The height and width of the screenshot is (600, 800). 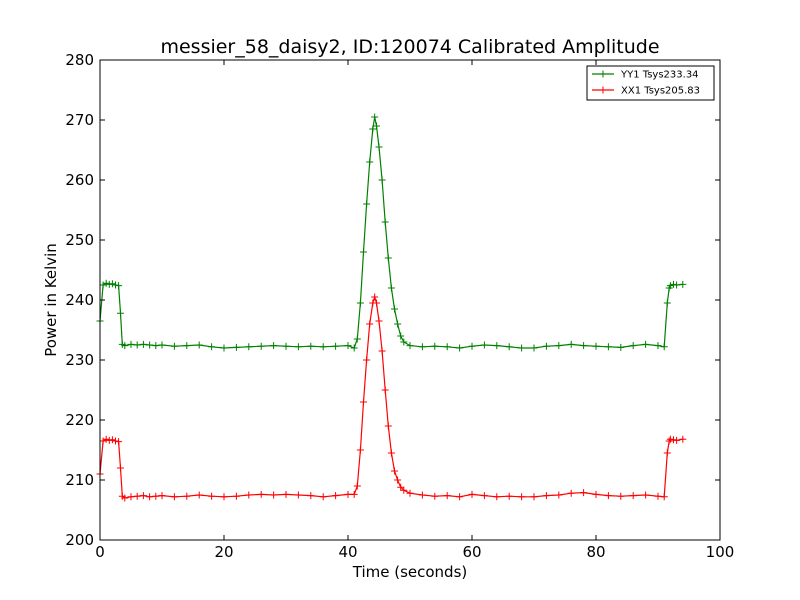 What do you see at coordinates (471, 552) in the screenshot?
I see `x-tick-label: 60` at bounding box center [471, 552].